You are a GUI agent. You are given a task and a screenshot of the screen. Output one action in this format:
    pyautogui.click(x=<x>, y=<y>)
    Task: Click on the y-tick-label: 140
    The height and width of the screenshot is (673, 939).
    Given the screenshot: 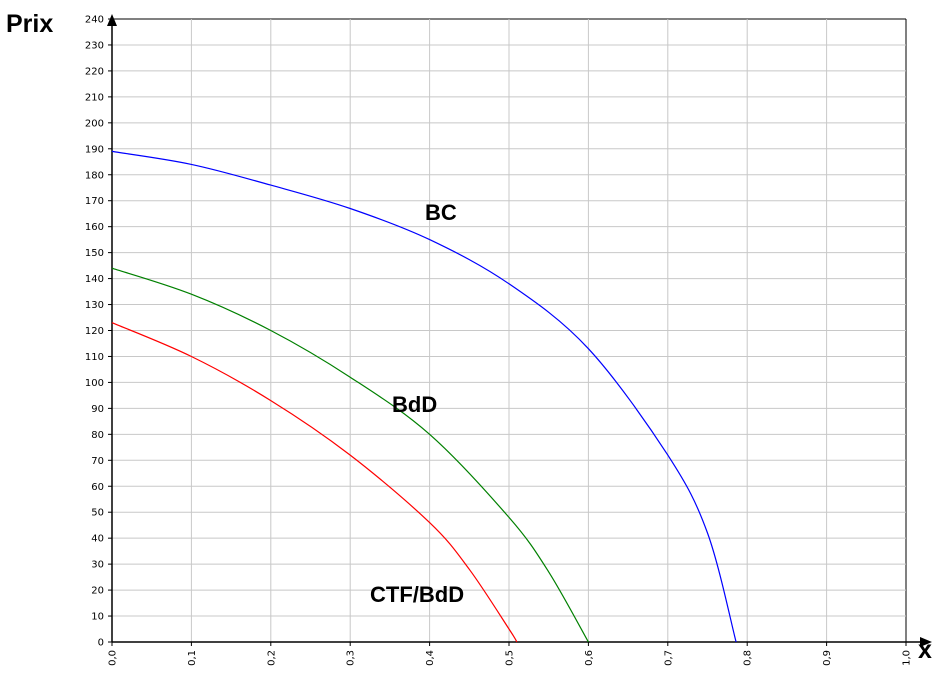 What is the action you would take?
    pyautogui.click(x=94, y=279)
    